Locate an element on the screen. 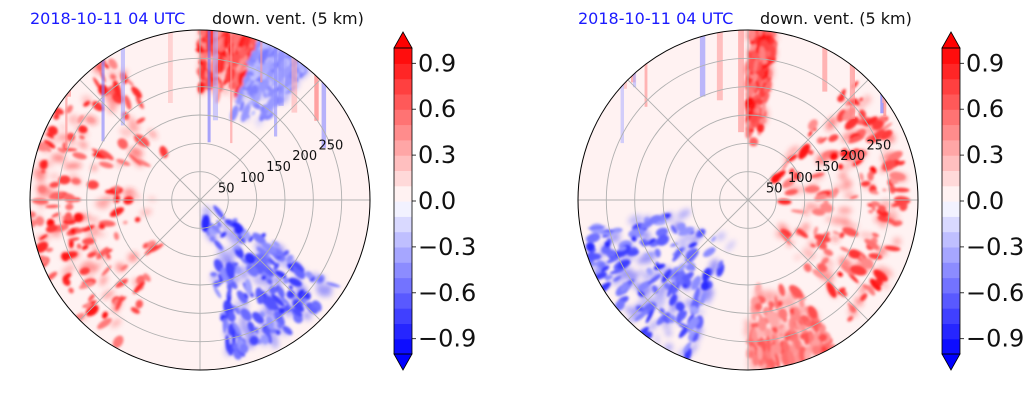 This screenshot has width=1036, height=401. colorbar-tick-label: 0.9 is located at coordinates (985, 63).